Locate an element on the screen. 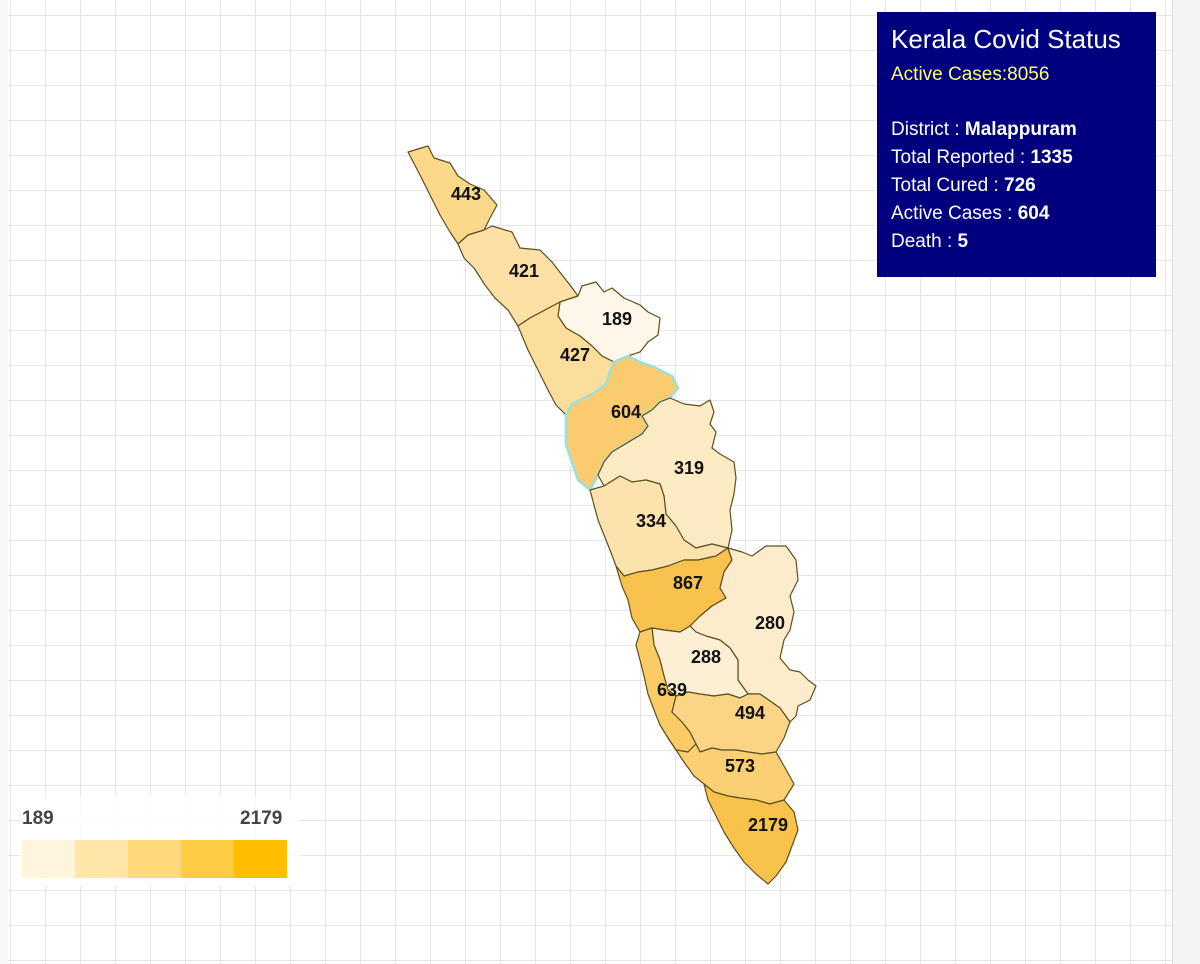 Image resolution: width=1200 pixels, height=964 pixels. label-kollam: 573 is located at coordinates (740, 766).